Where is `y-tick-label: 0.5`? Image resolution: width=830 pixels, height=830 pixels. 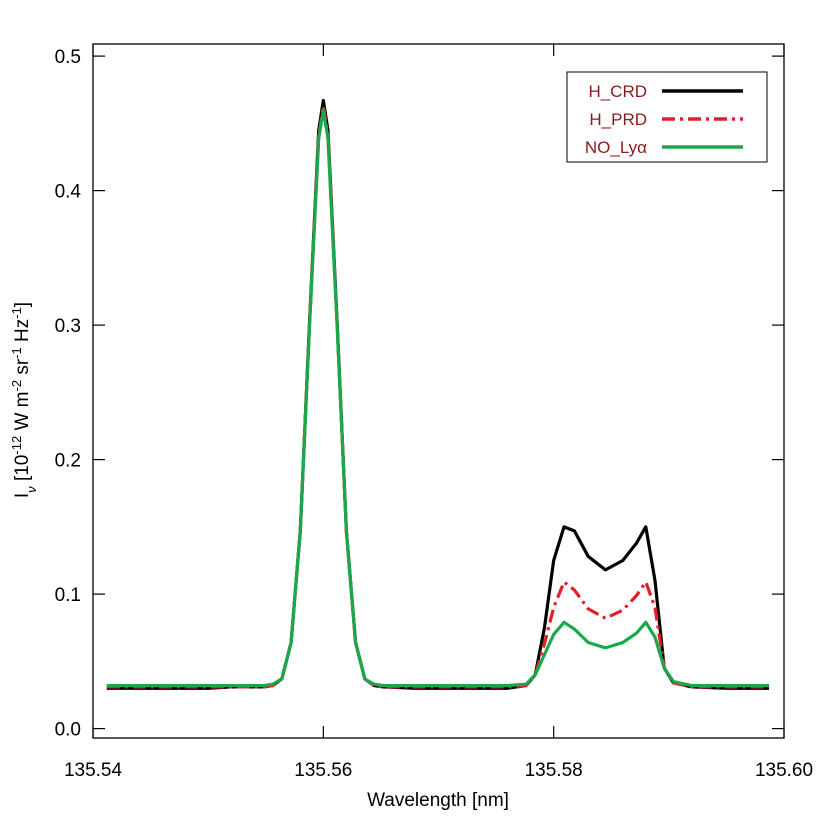
y-tick-label: 0.5 is located at coordinates (68, 57).